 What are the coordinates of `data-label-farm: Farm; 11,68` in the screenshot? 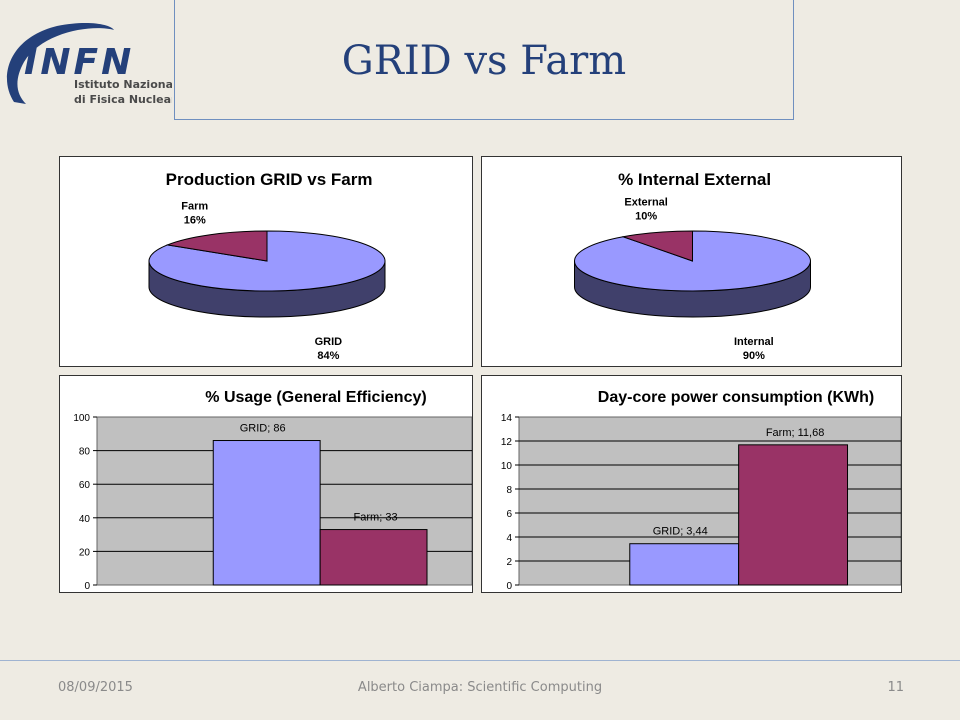 It's located at (795, 433).